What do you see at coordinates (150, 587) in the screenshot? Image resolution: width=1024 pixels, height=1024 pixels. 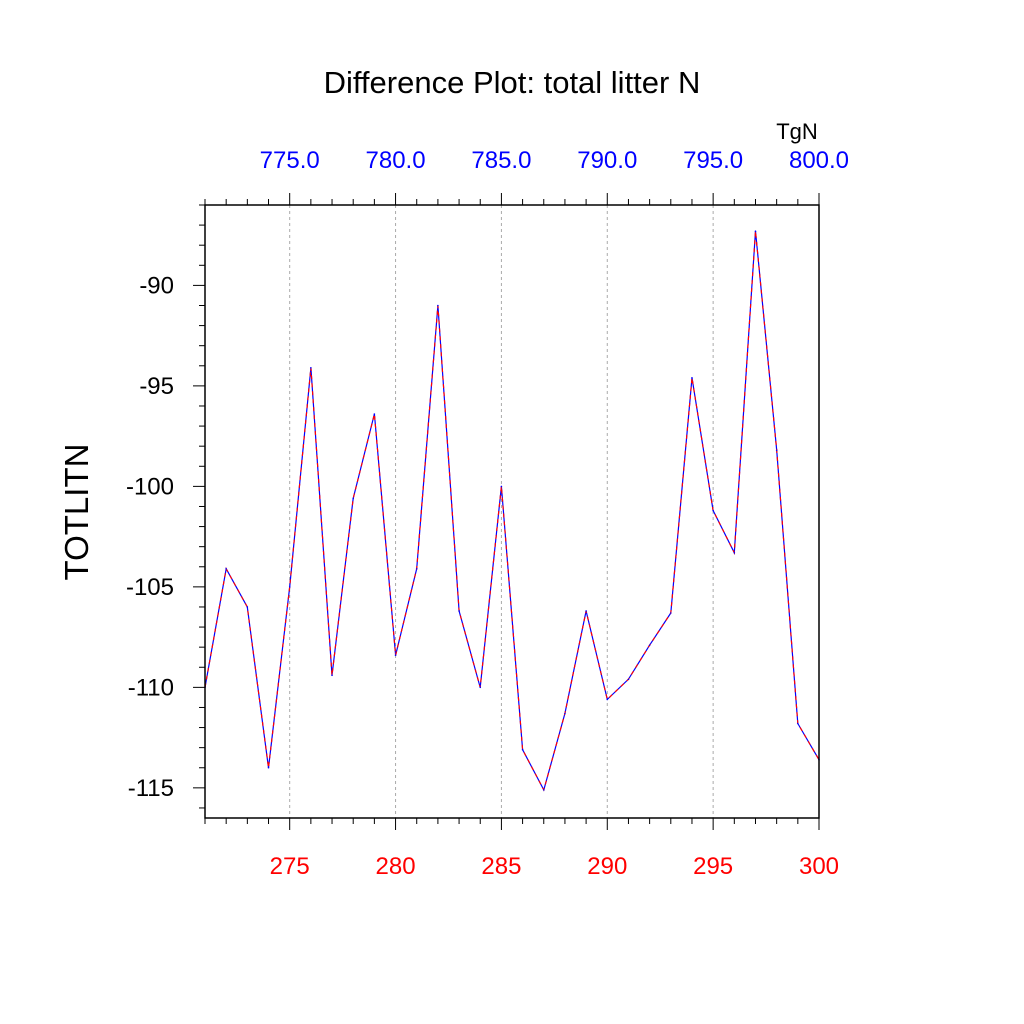 I see `y-tick-label: -105` at bounding box center [150, 587].